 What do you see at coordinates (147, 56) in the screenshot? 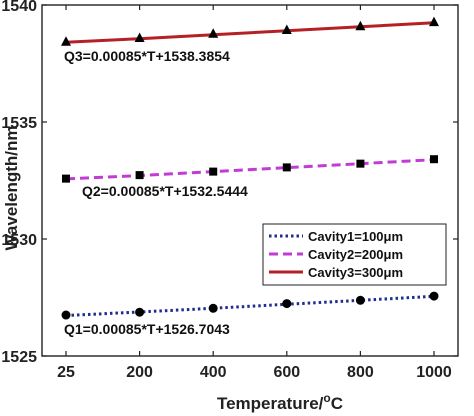
I see `fit-equation-3: Q3=0.00085*T+1538.3854` at bounding box center [147, 56].